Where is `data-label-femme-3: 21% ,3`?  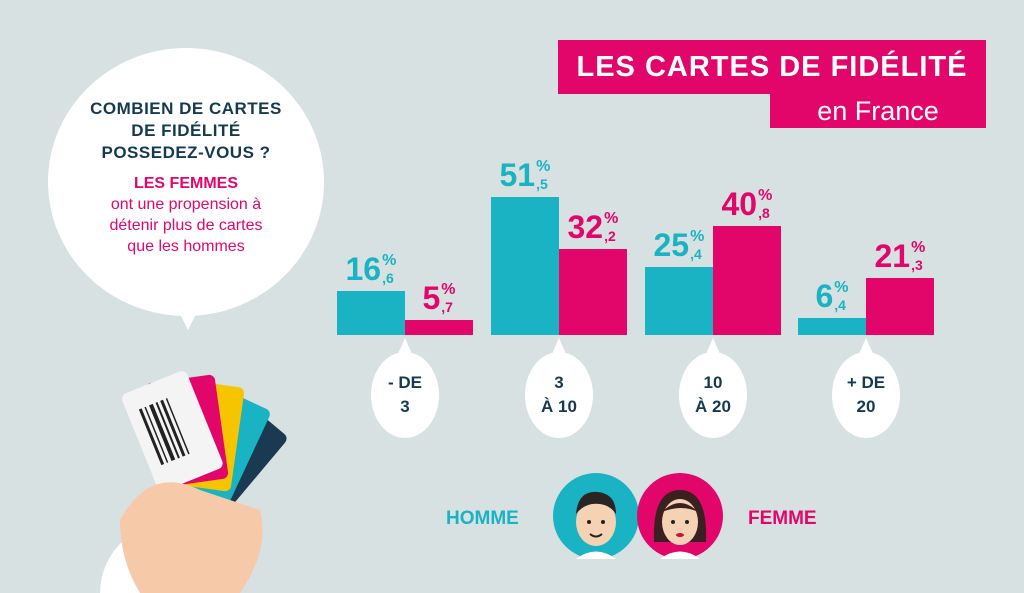 data-label-femme-3: 21% ,3 is located at coordinates (900, 255).